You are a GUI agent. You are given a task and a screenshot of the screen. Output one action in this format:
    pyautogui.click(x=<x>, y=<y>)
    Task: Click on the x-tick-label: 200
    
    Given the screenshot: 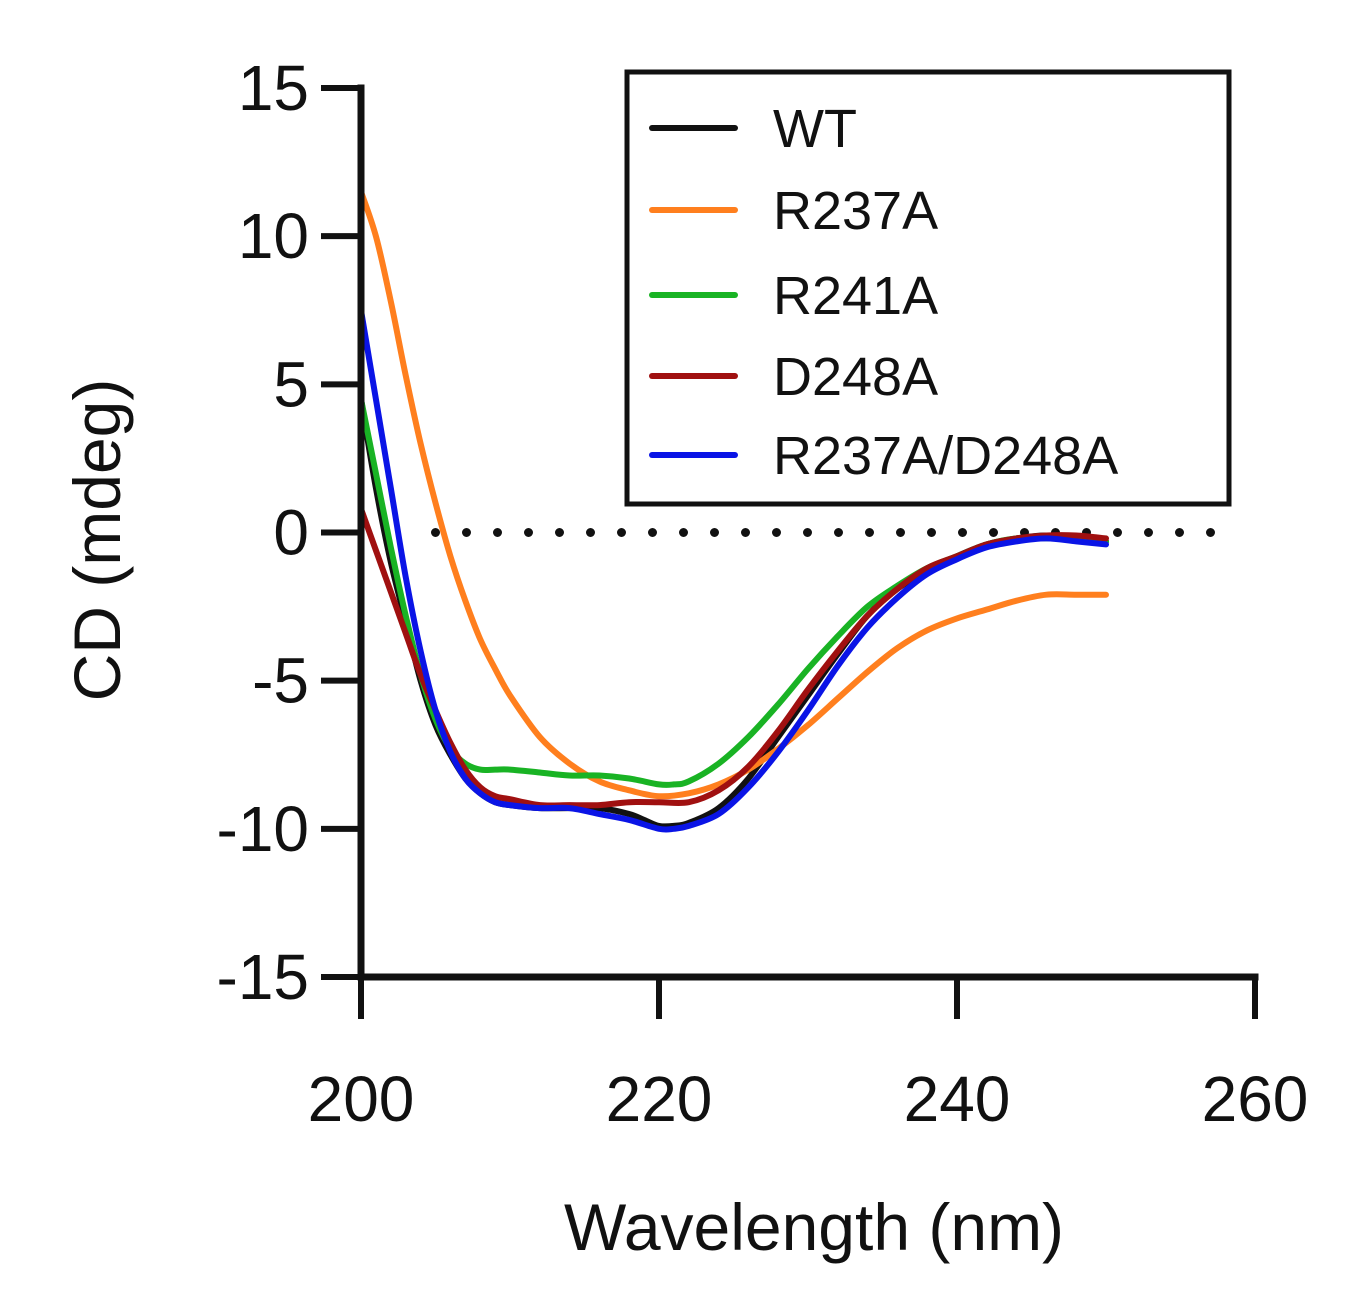 What is the action you would take?
    pyautogui.click(x=361, y=1099)
    